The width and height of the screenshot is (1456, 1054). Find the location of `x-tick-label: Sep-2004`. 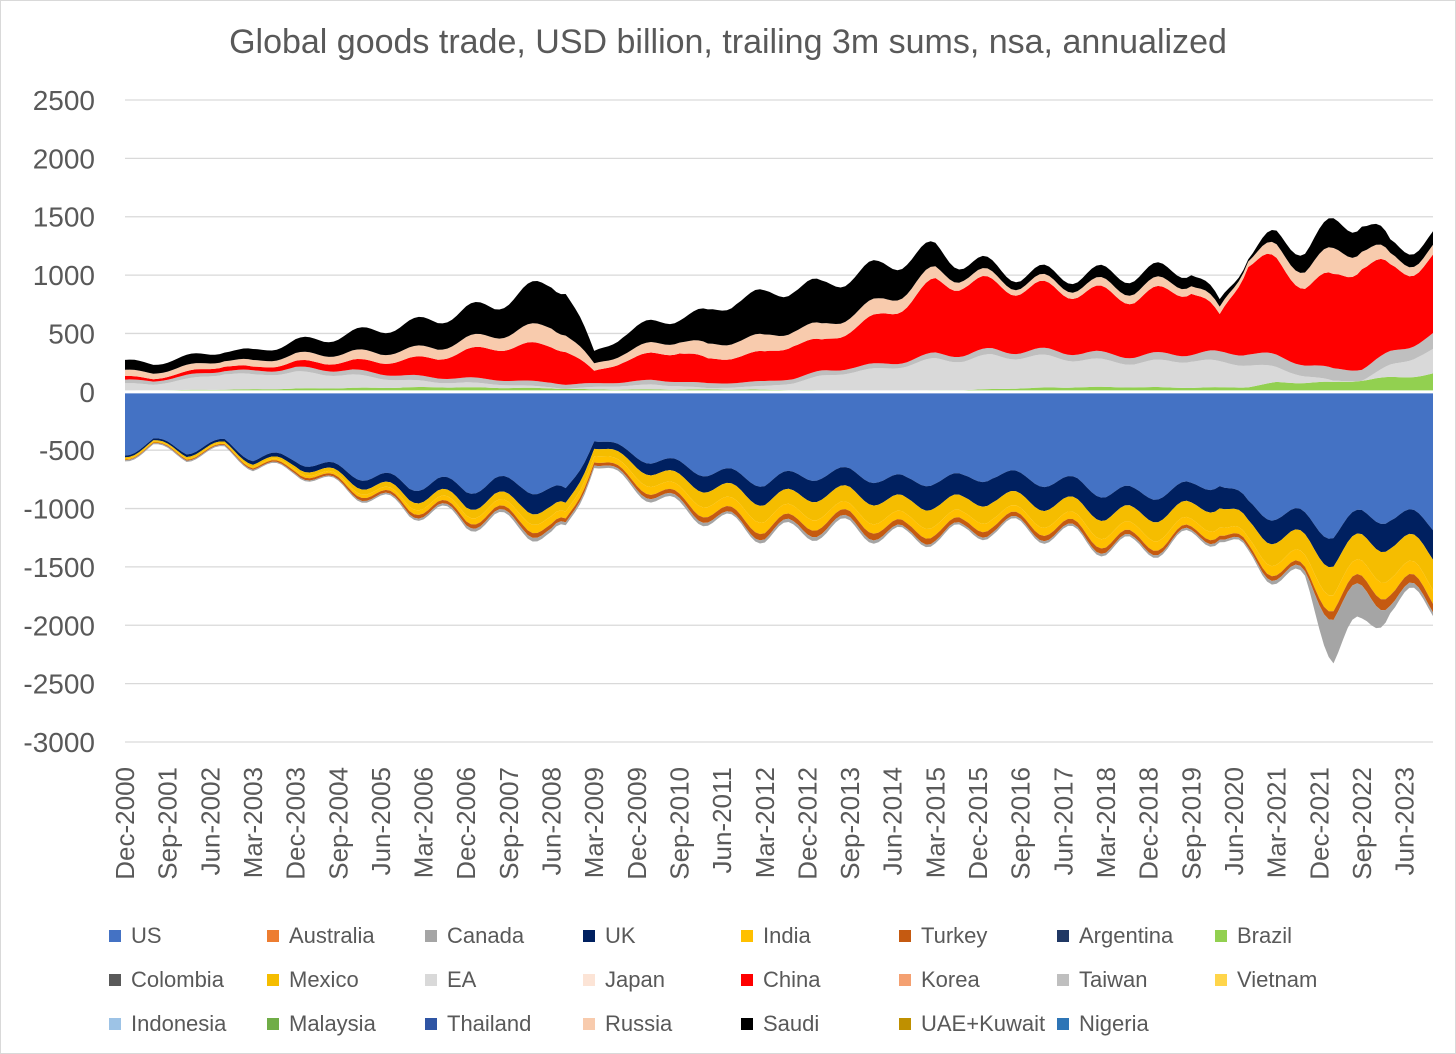

x-tick-label: Sep-2004 is located at coordinates (338, 823).